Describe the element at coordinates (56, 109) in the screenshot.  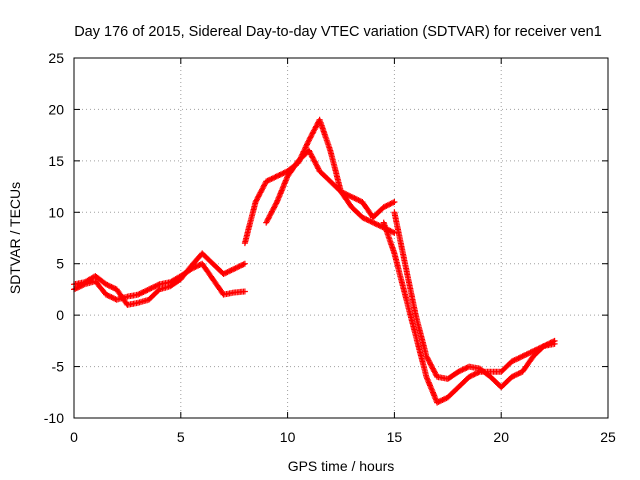
I see `y-tick-label: 20` at that location.